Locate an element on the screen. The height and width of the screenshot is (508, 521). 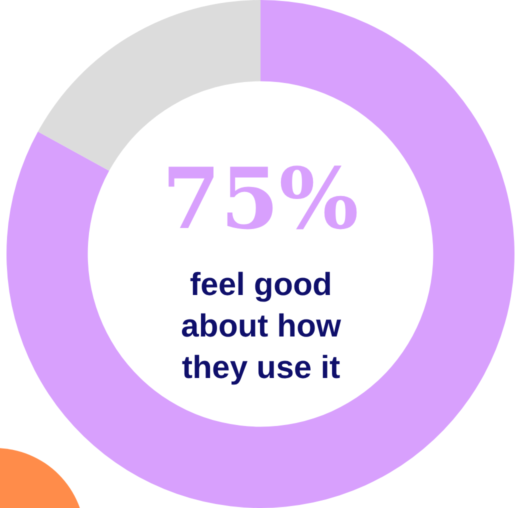
text: 75% is located at coordinates (260, 198).